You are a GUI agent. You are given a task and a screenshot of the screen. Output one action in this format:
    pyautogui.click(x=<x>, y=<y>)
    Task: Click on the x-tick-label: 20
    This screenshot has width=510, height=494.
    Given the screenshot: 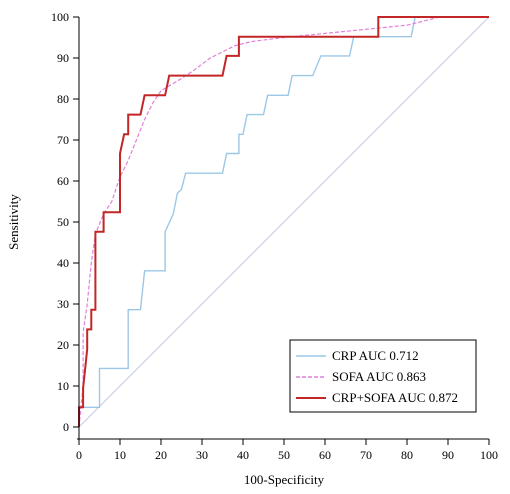 What is the action you would take?
    pyautogui.click(x=161, y=455)
    